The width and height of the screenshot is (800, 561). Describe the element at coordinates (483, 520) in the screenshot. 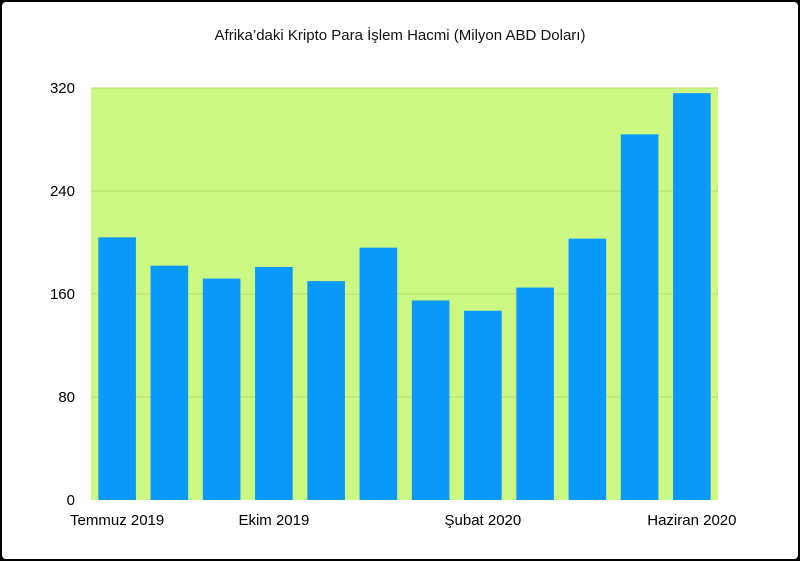

I see `x-tick-label: Şubat 2020` at that location.